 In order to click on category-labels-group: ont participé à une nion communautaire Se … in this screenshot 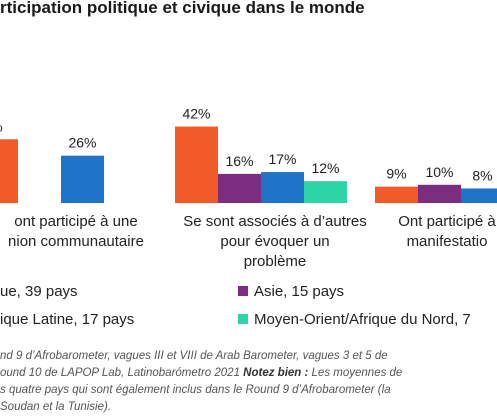, I will do `click(252, 241)`.